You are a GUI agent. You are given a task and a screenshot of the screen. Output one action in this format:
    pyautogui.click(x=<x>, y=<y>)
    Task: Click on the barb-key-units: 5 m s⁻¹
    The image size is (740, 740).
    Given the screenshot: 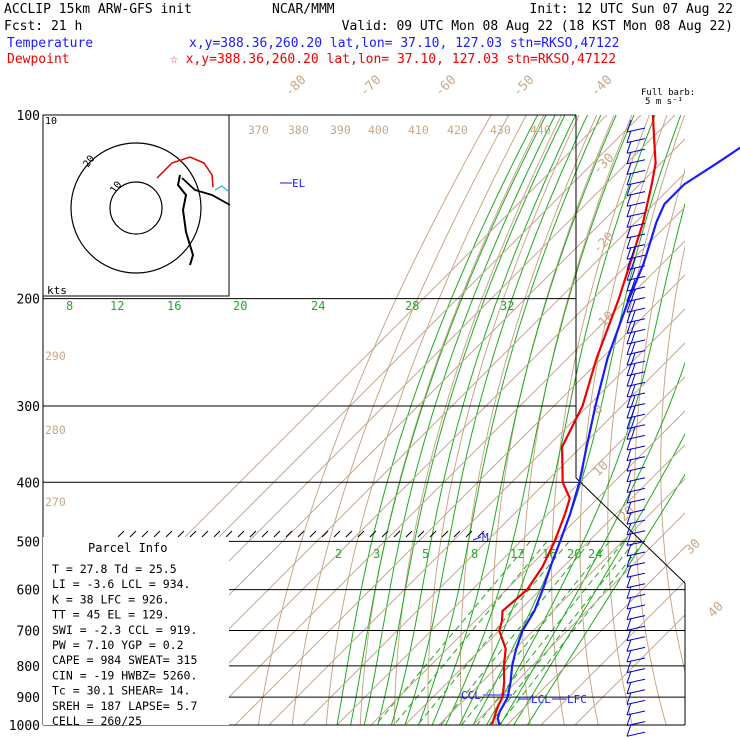 What is the action you would take?
    pyautogui.click(x=664, y=102)
    